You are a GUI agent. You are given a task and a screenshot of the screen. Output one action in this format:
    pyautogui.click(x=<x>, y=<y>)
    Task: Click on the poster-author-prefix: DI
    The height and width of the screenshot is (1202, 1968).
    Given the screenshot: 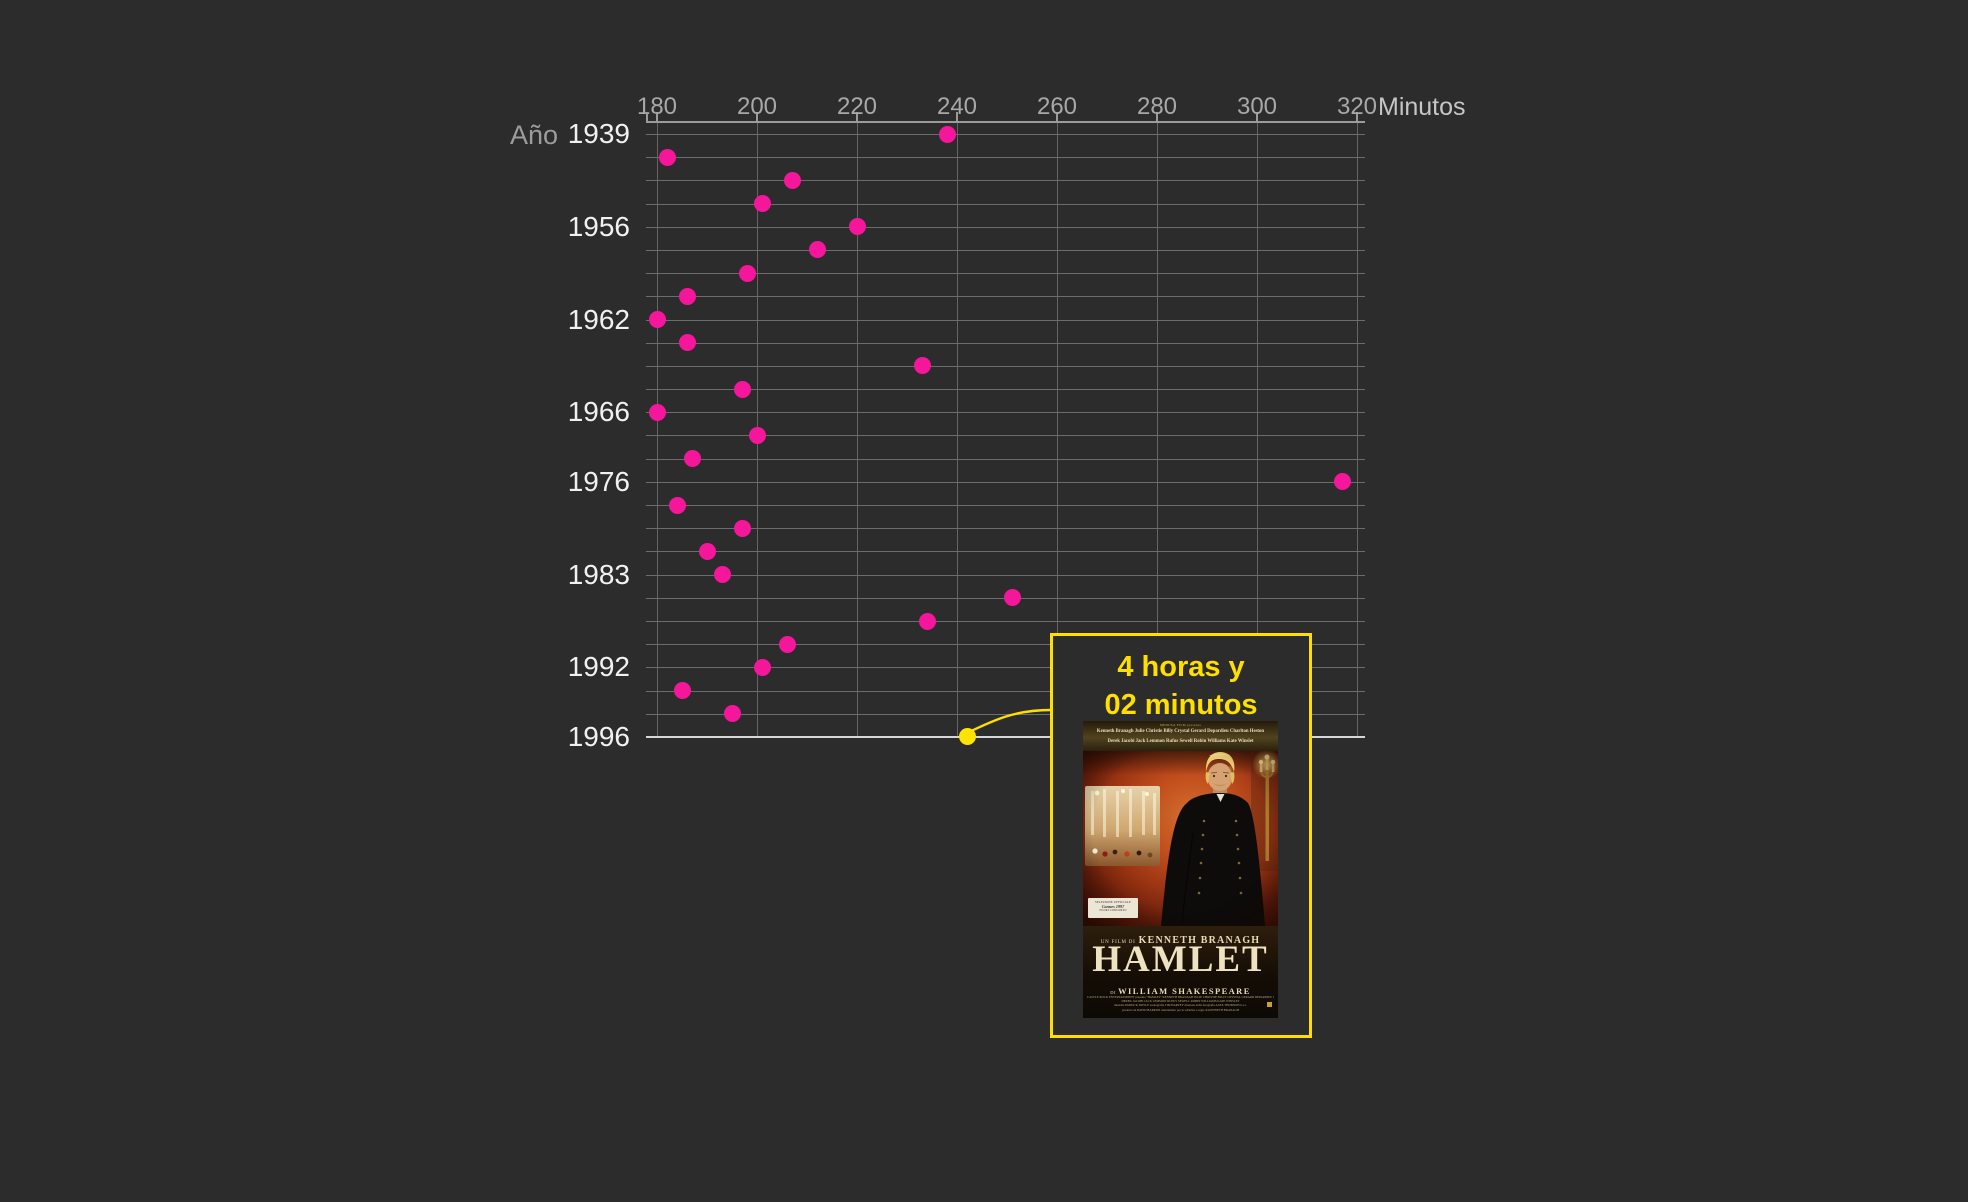 What is the action you would take?
    pyautogui.click(x=1113, y=992)
    